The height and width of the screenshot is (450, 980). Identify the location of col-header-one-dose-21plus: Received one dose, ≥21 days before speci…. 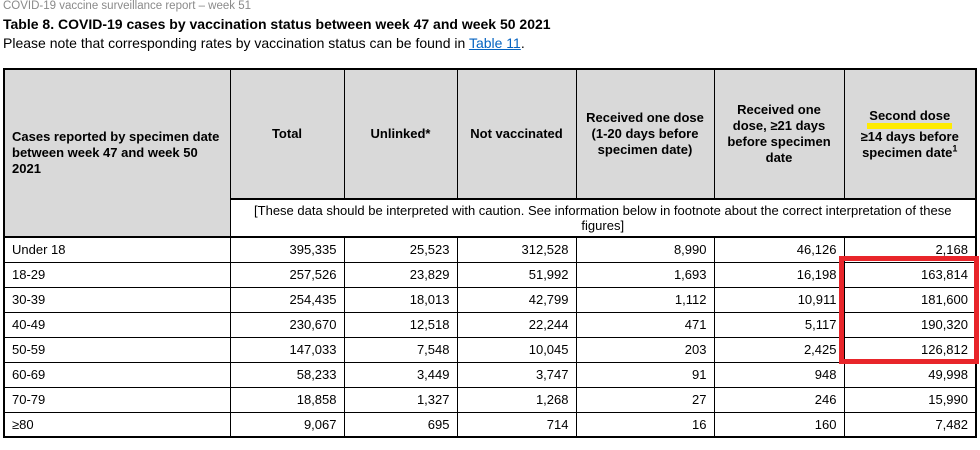
(779, 134).